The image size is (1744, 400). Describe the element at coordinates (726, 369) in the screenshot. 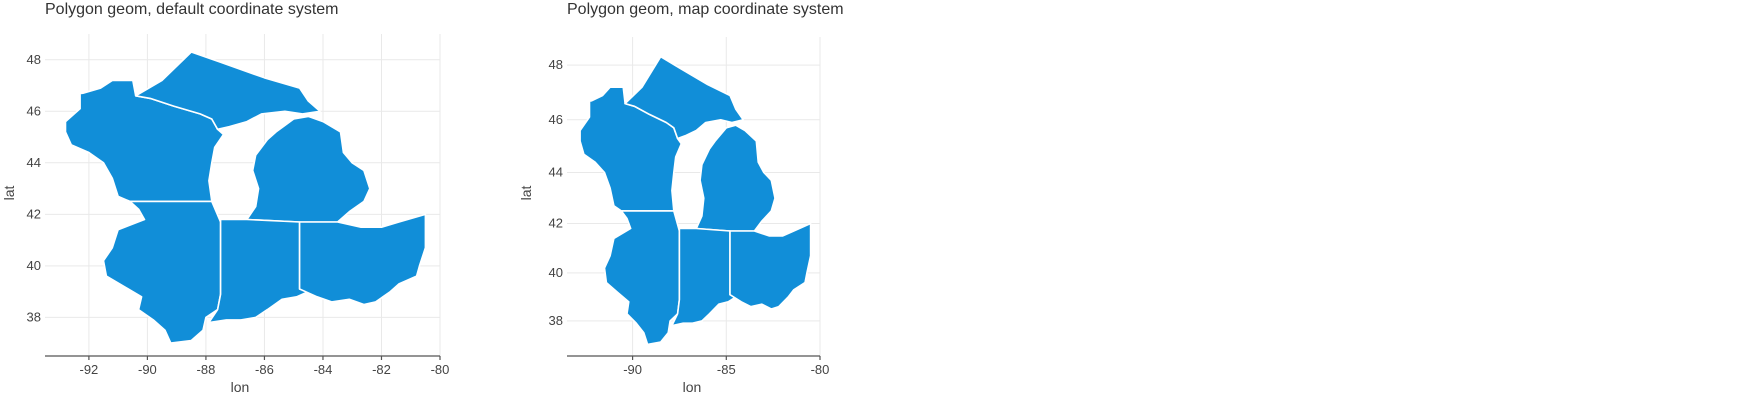

I see `x-tick-label: -85` at that location.